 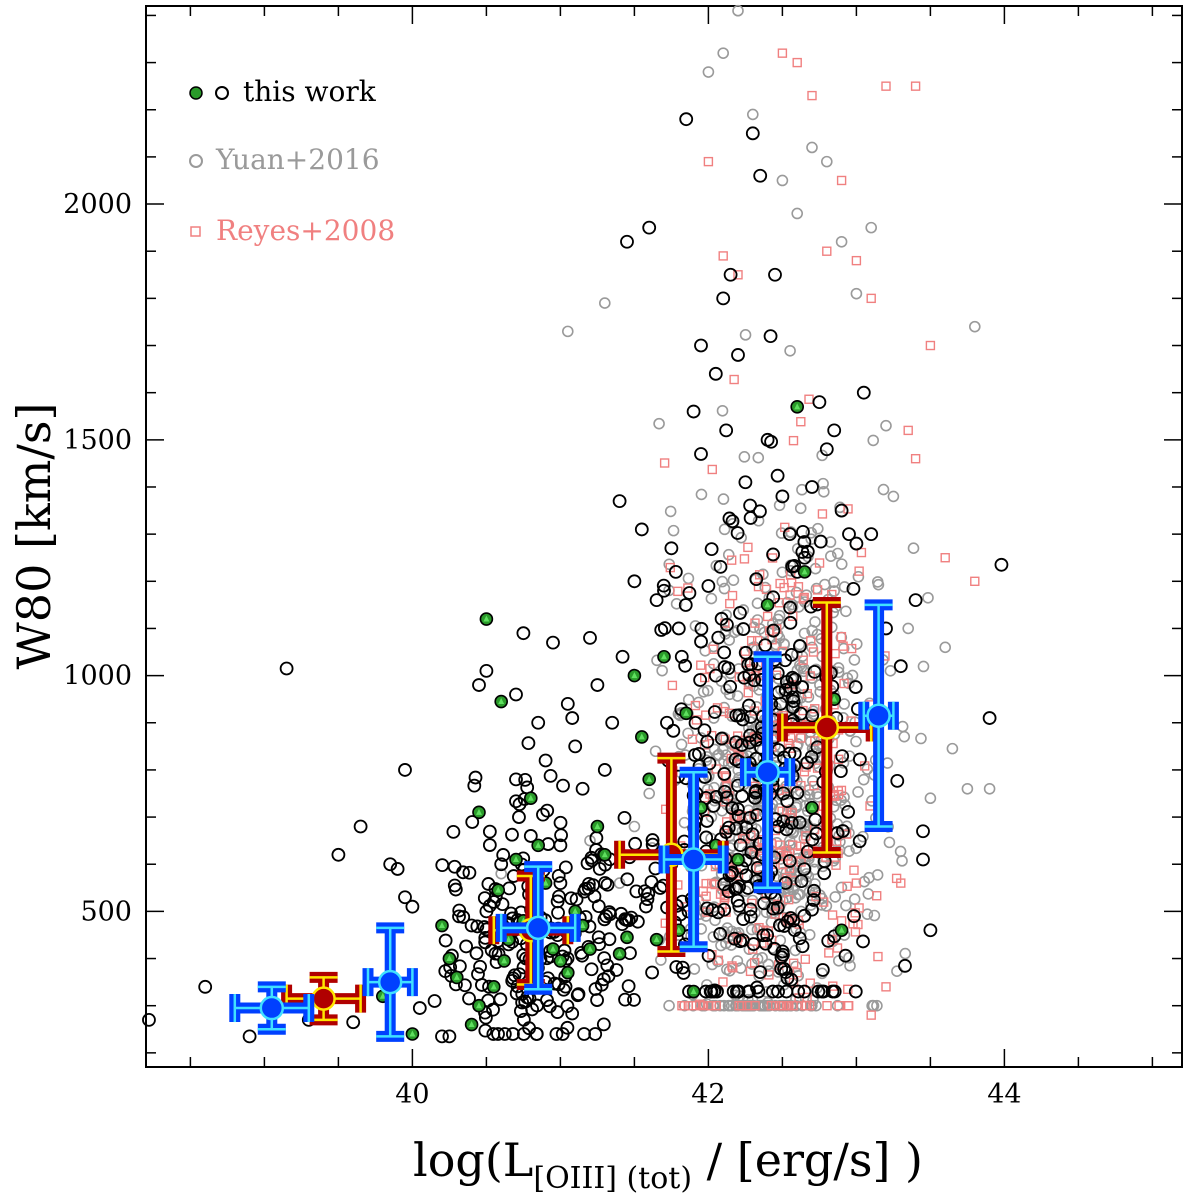 What do you see at coordinates (97, 204) in the screenshot?
I see `y-tick-label: 2000` at bounding box center [97, 204].